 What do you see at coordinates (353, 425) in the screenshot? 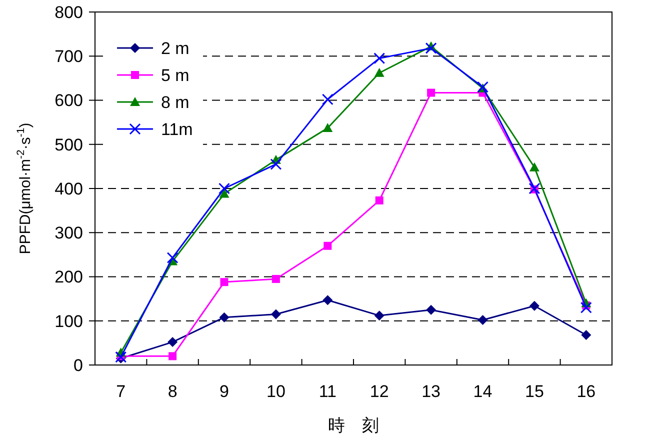
I see `x-axis-title: 時 刻` at bounding box center [353, 425].